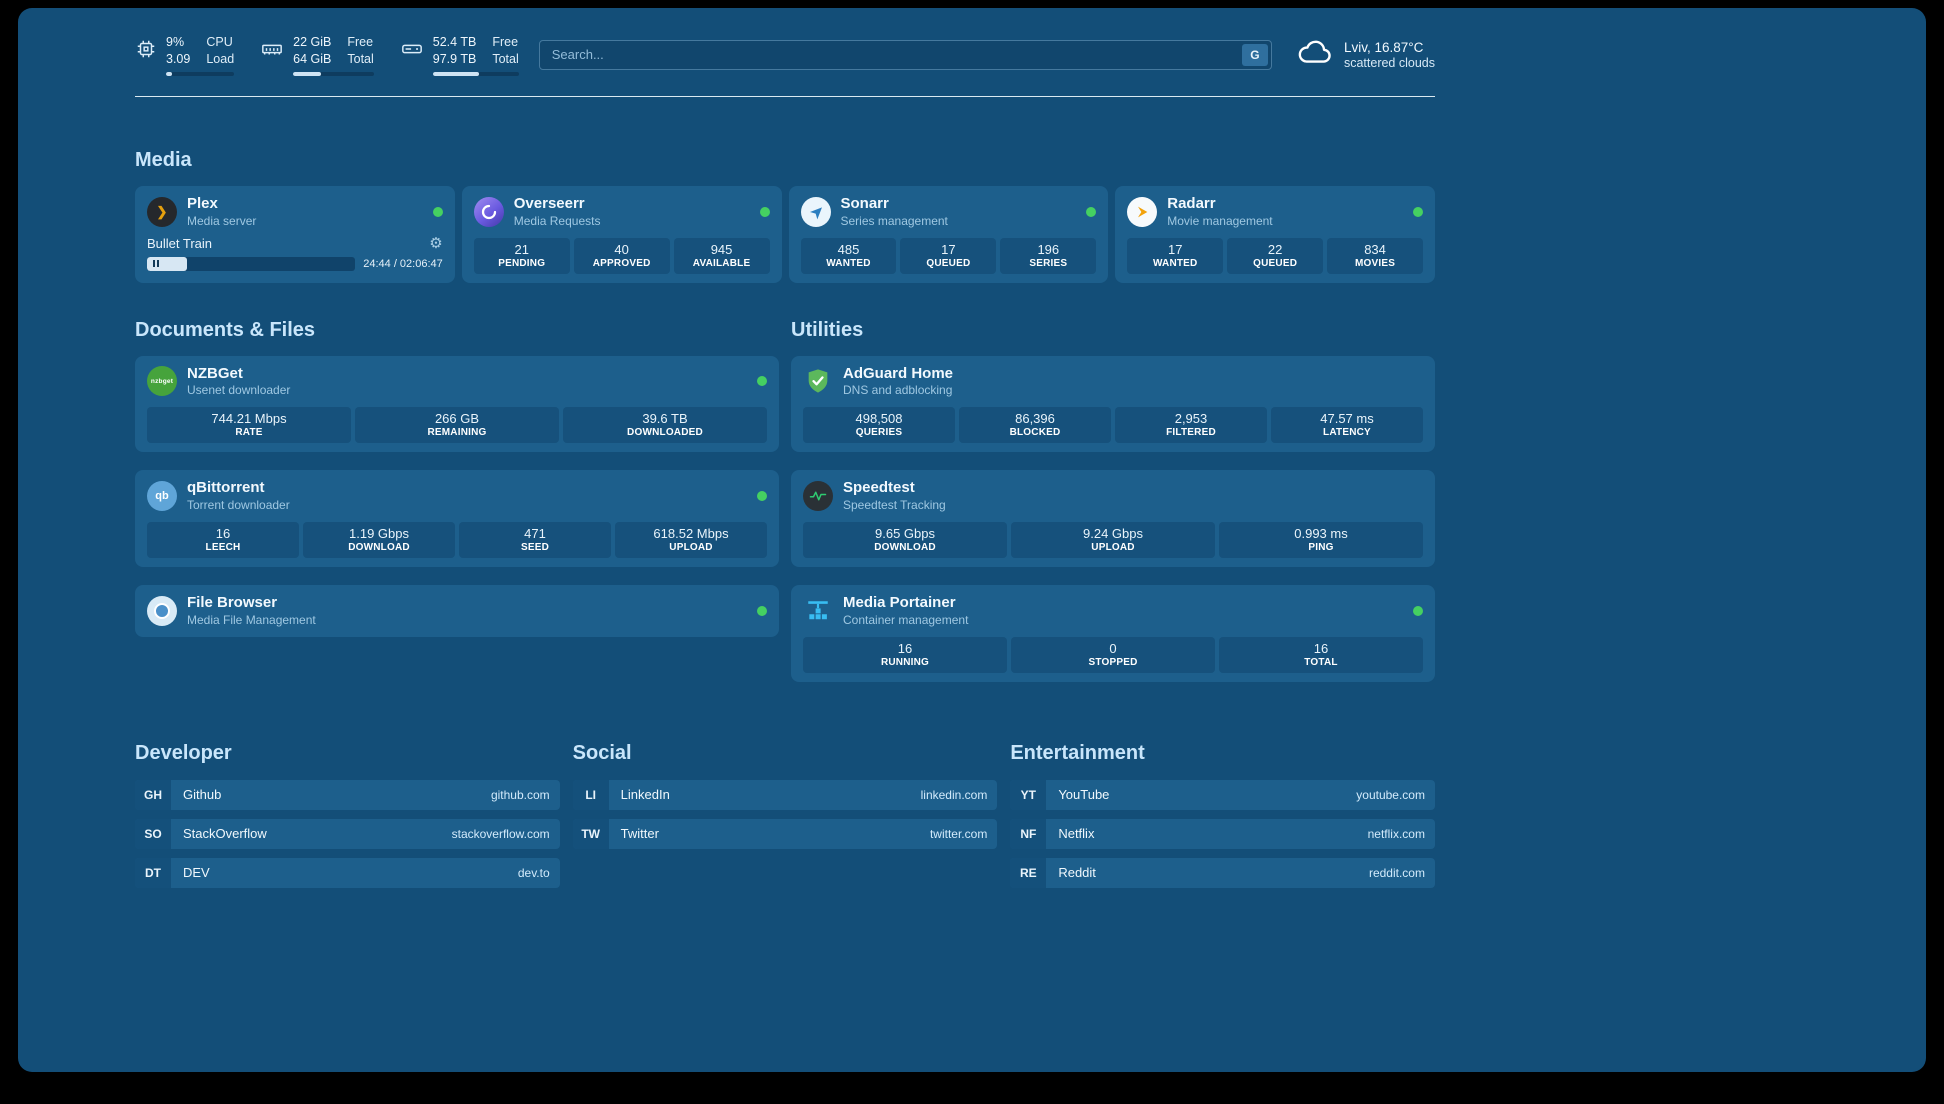 Image resolution: width=1944 pixels, height=1104 pixels. I want to click on bookmark-youtube: YT YouTube youtube.com, so click(1222, 794).